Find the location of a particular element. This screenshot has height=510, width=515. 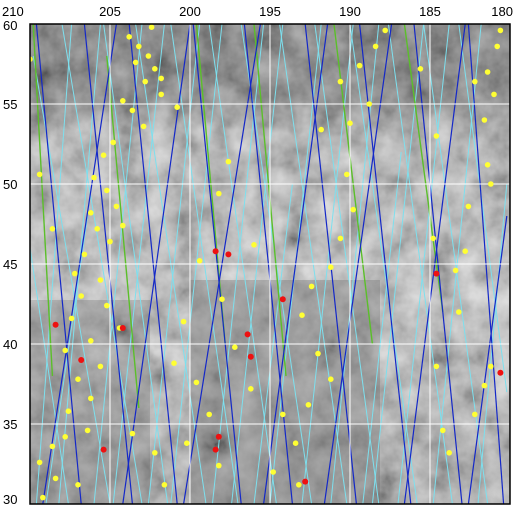

x-tick-label: 180 is located at coordinates (502, 11).